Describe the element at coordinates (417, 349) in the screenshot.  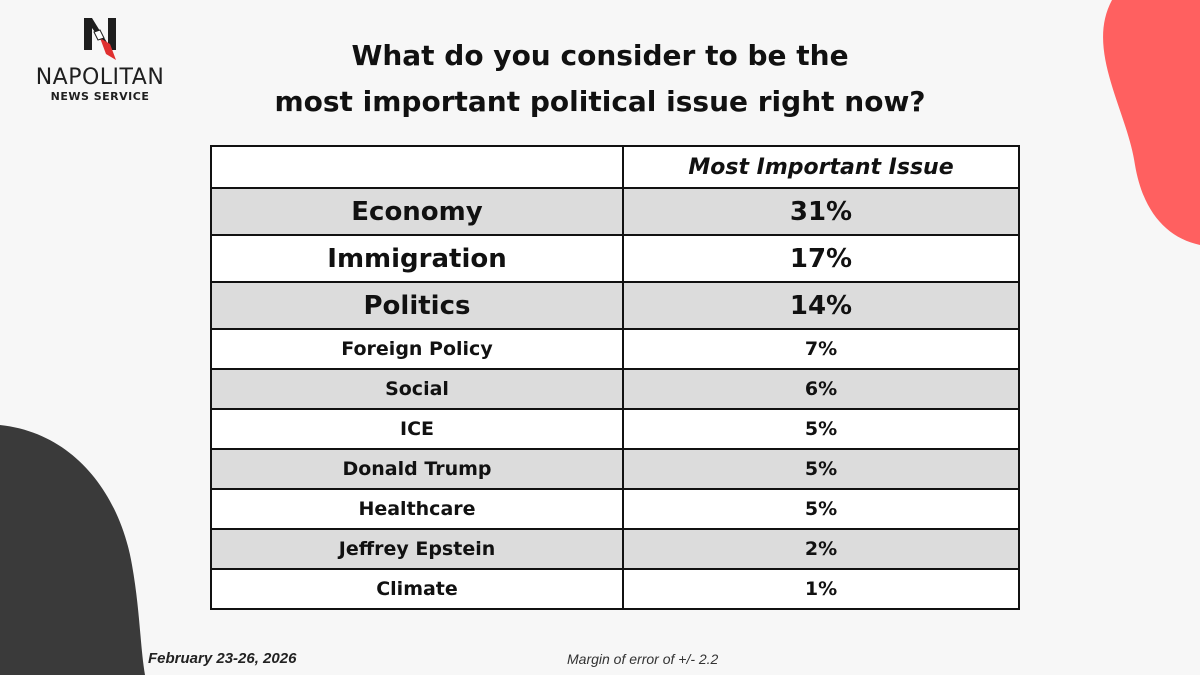
I see `issue-label: Foreign Policy` at that location.